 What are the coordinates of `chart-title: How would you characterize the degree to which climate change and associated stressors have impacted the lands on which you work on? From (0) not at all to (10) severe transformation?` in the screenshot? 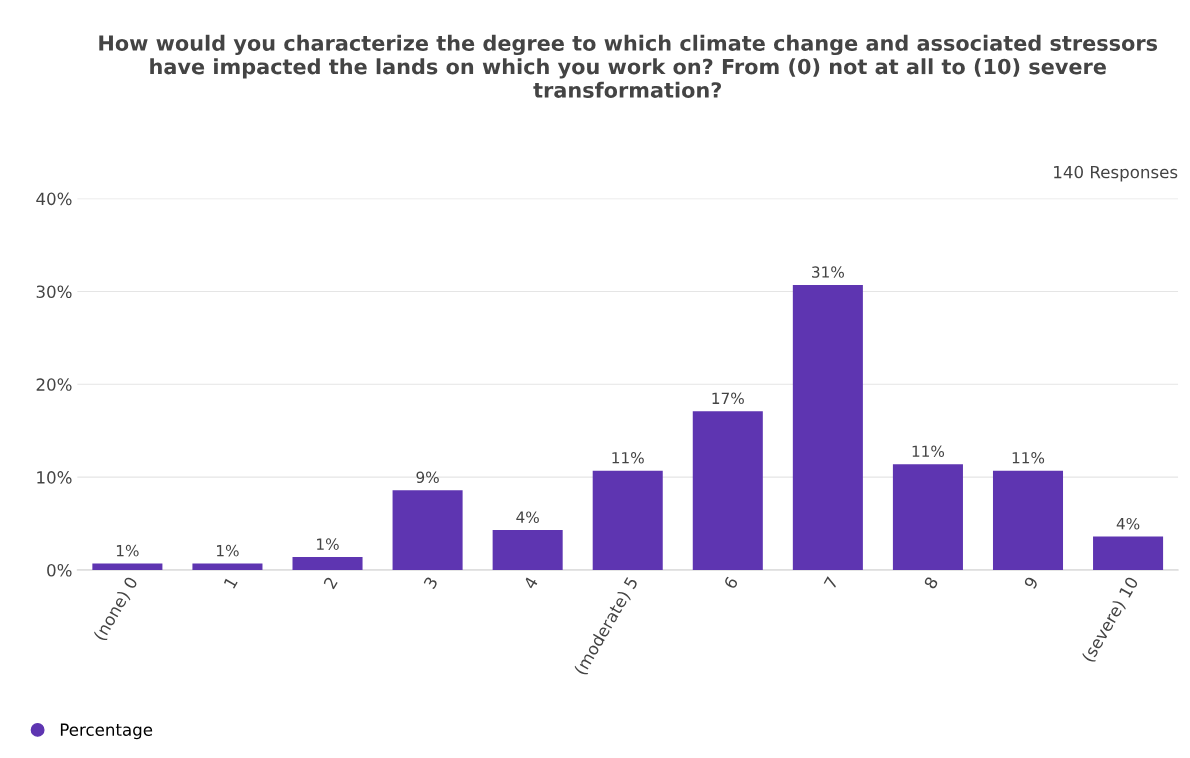 It's located at (628, 66).